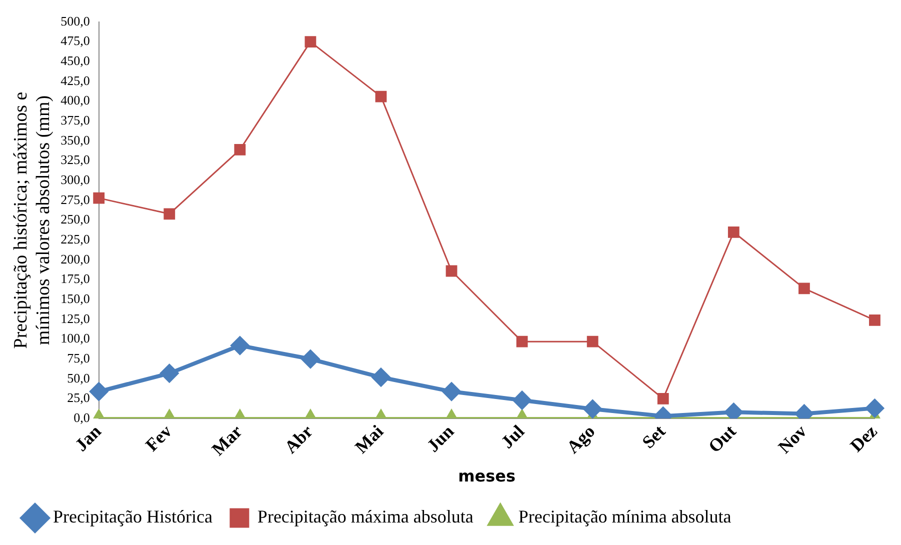  Describe the element at coordinates (78, 378) in the screenshot. I see `y-tick-label: 50,0` at that location.